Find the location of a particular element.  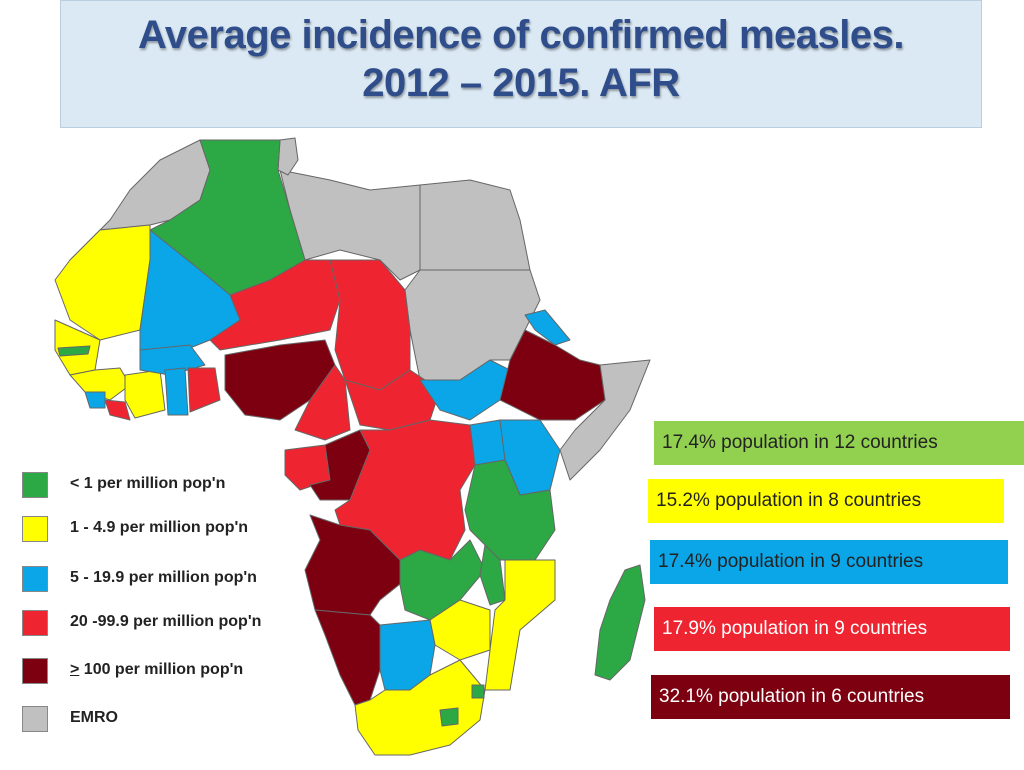

region-eritrea is located at coordinates (547, 327).